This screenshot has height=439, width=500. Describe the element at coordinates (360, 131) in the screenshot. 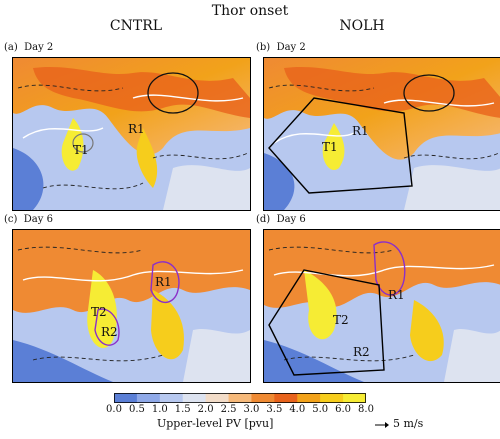

I see `region-r1-b: R1` at that location.